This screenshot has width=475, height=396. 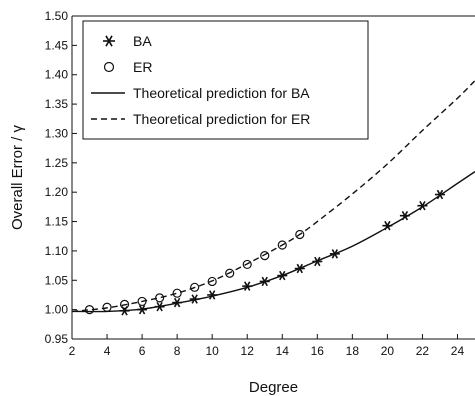 What do you see at coordinates (57, 192) in the screenshot?
I see `y-tick-label: 1.20` at bounding box center [57, 192].